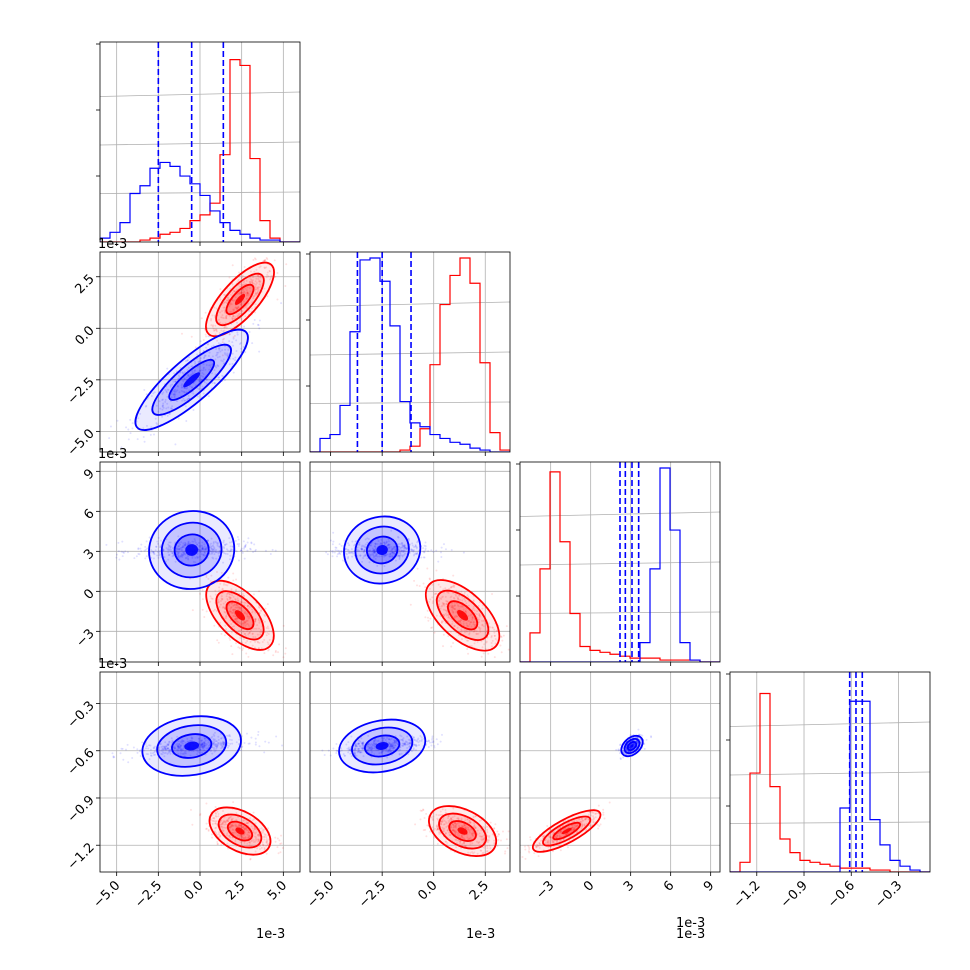  I want to click on y-tick-label: −2.5, so click(81, 391).